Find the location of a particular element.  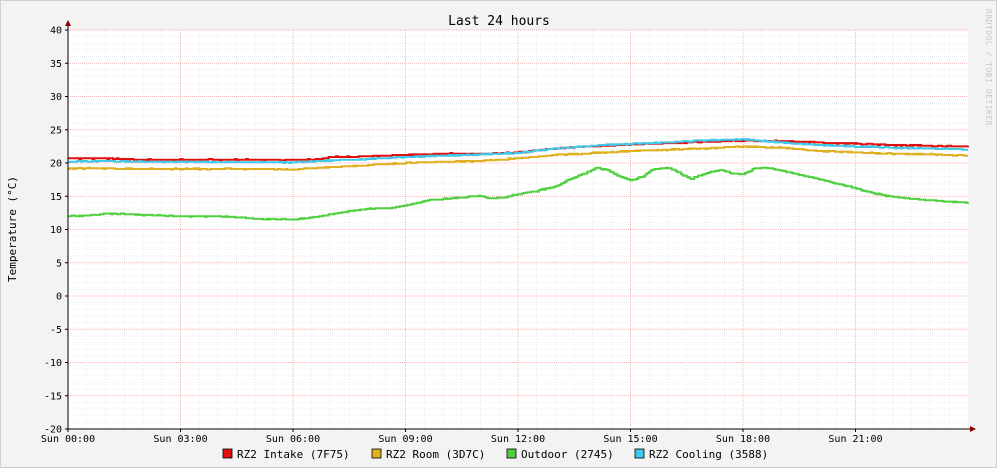

y-tick-label: 40 is located at coordinates (56, 31).